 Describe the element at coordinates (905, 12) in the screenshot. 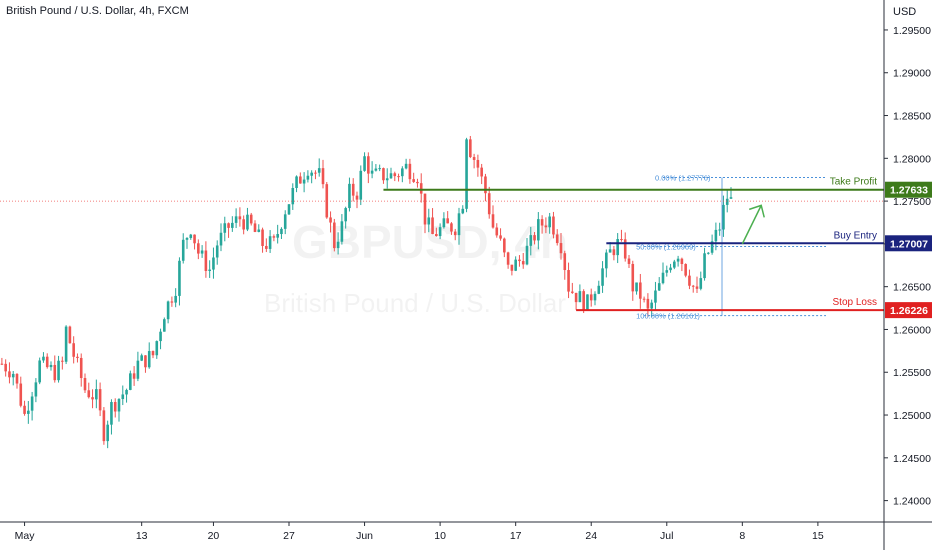

I see `currency-label: USD` at that location.